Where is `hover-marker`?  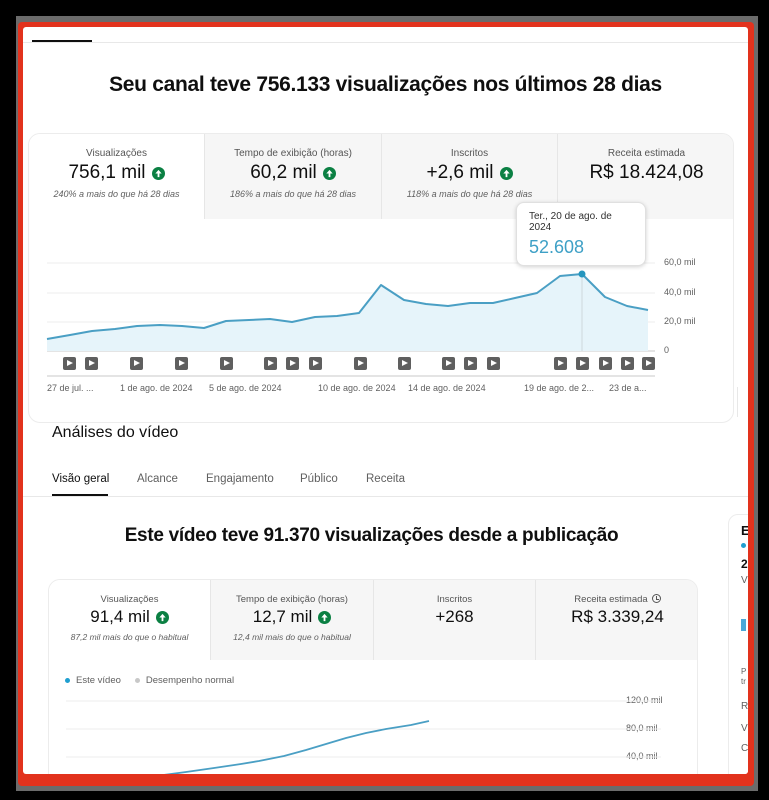
hover-marker is located at coordinates (582, 274).